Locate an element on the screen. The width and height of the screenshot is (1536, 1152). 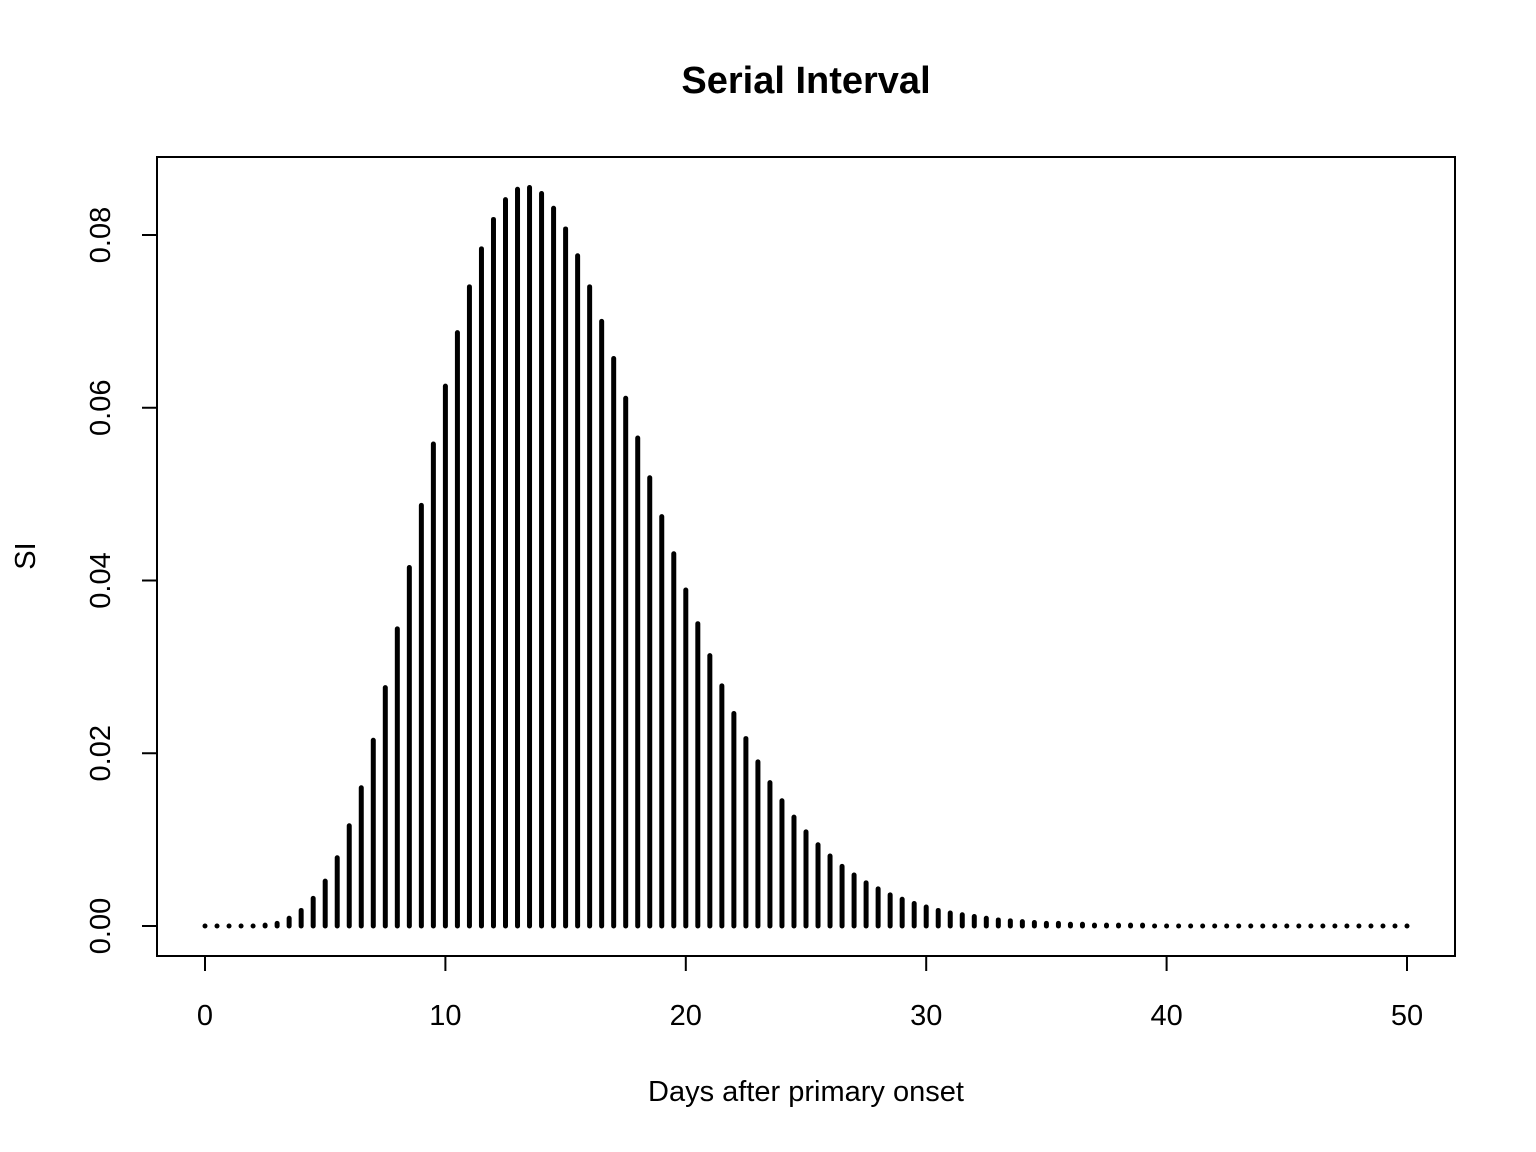
x-tick-label: 10 is located at coordinates (445, 1016).